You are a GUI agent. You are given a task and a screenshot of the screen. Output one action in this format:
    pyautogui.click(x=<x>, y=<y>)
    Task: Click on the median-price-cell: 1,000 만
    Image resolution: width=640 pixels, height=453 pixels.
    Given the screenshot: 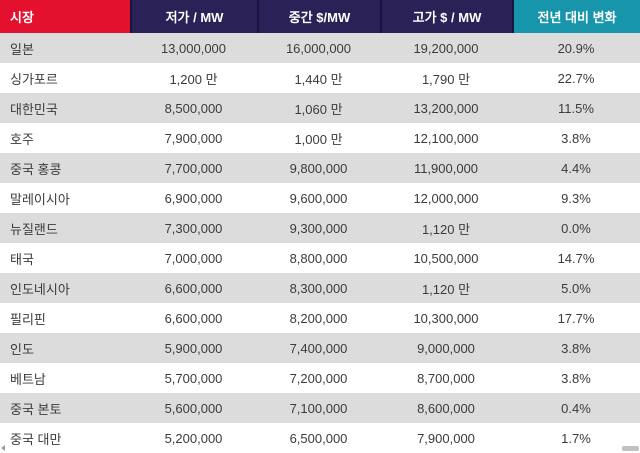 What is the action you would take?
    pyautogui.click(x=318, y=139)
    